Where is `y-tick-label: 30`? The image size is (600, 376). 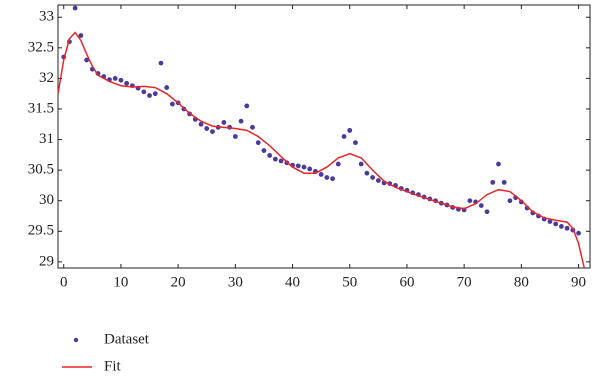 y-tick-label: 30 is located at coordinates (46, 200).